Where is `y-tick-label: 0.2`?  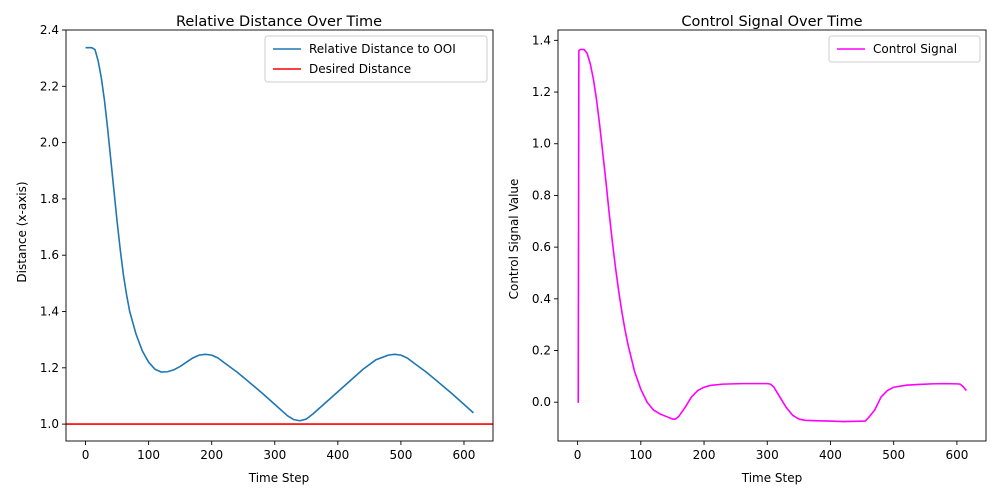
y-tick-label: 0.2 is located at coordinates (541, 351).